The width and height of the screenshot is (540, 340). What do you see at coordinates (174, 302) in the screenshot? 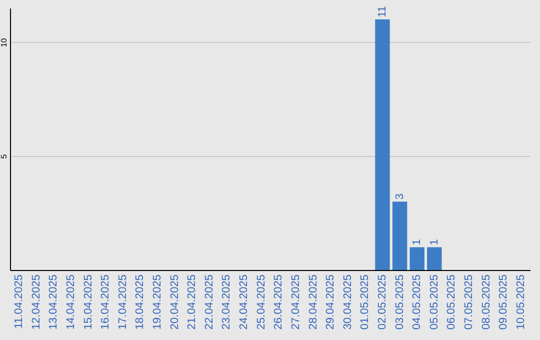
I see `x-tick-label: 20.04.2025` at bounding box center [174, 302].